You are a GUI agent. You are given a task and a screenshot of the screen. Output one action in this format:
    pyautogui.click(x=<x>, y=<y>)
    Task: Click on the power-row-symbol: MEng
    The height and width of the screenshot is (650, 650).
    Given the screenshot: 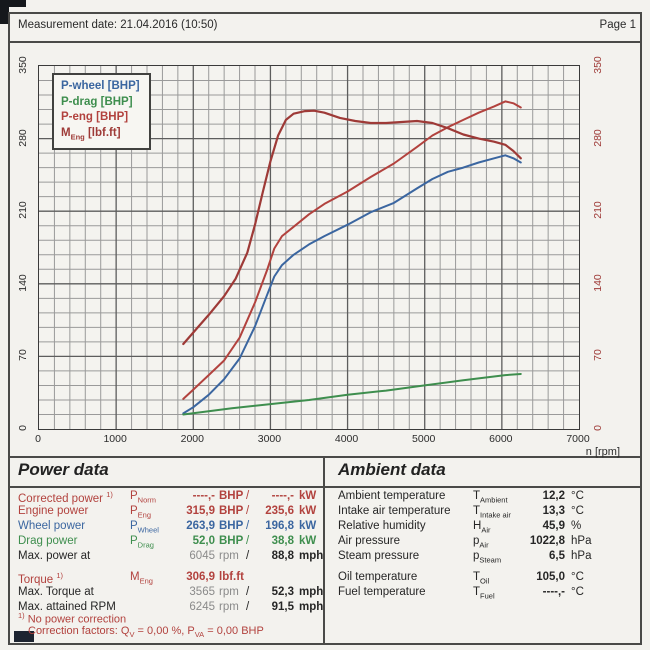 What is the action you would take?
    pyautogui.click(x=141, y=578)
    